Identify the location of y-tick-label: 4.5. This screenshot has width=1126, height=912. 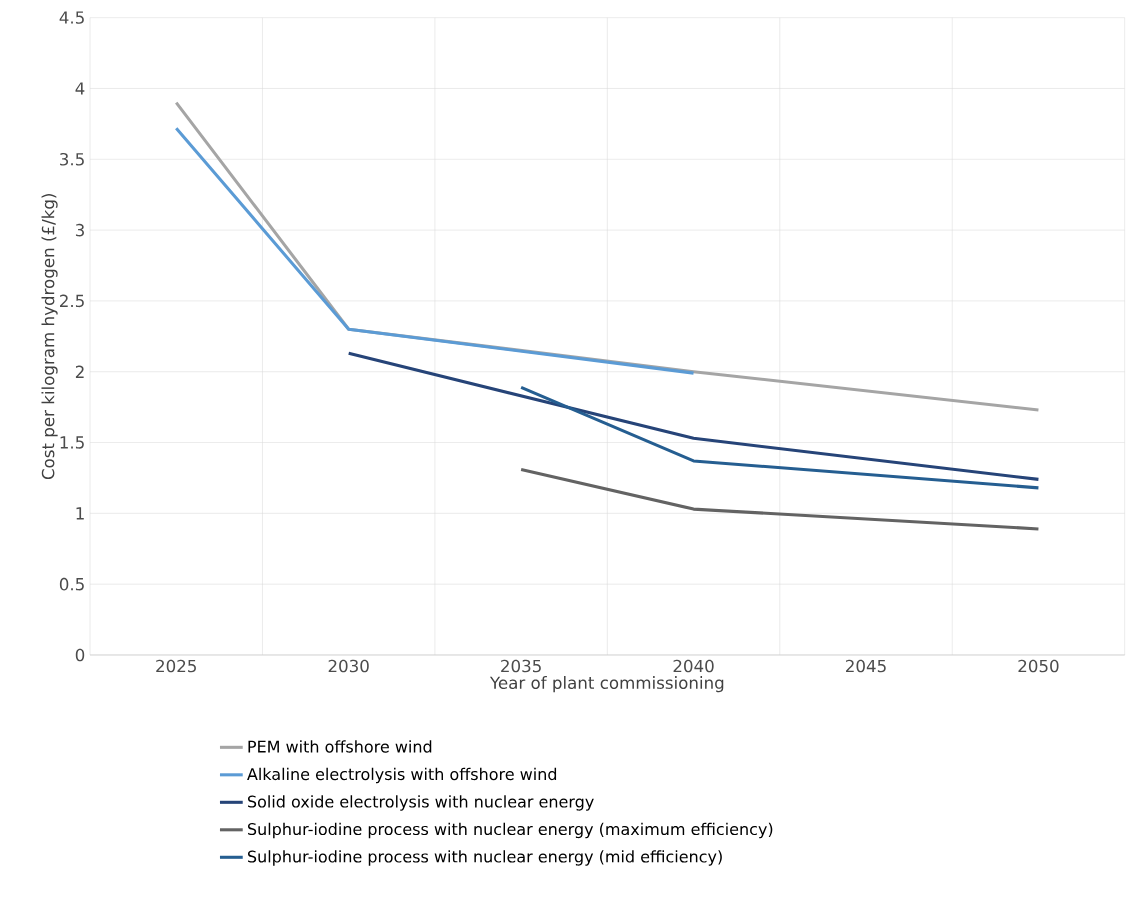
(71, 17).